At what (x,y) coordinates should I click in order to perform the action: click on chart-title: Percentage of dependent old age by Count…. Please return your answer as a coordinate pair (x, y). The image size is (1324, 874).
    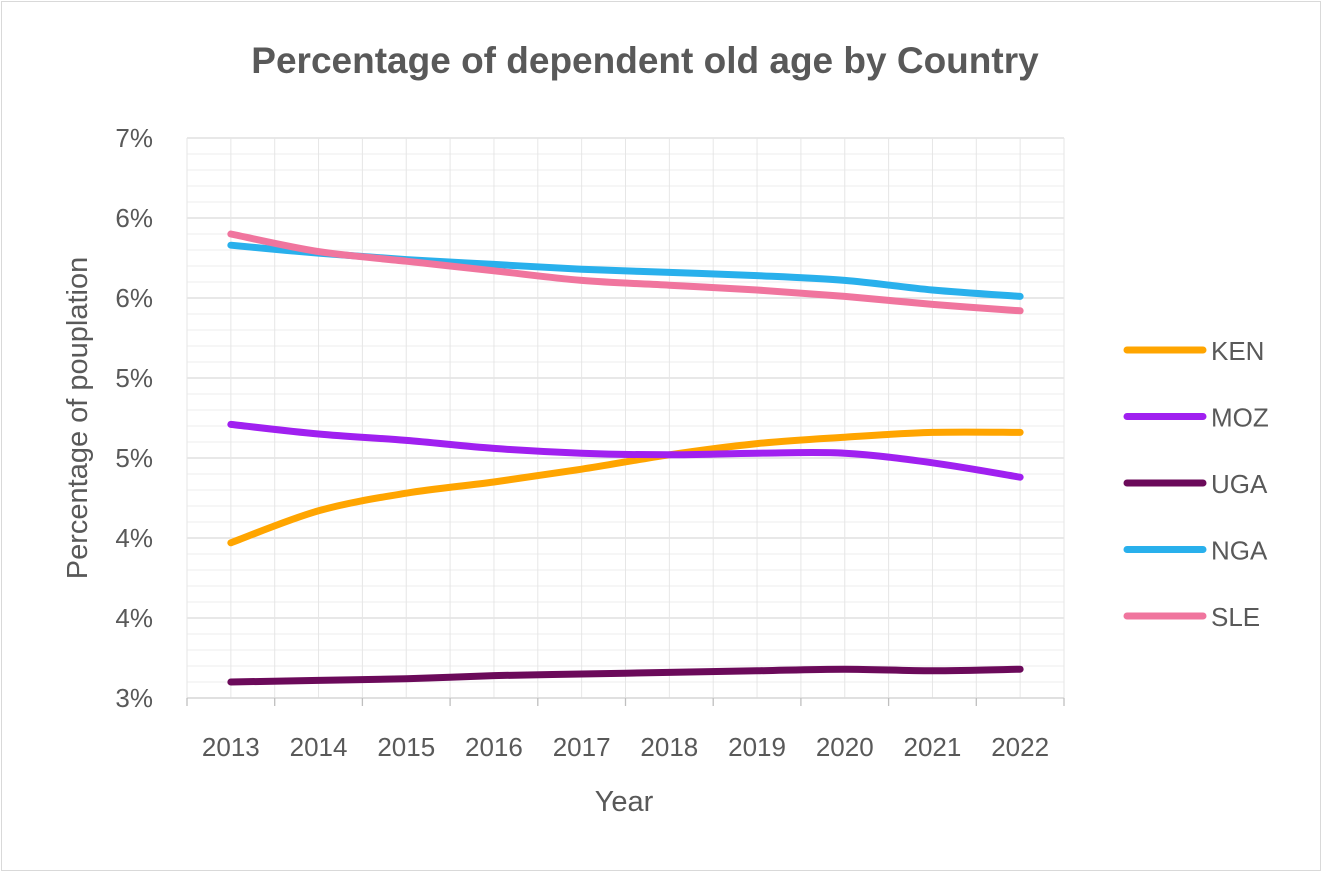
    Looking at the image, I should click on (645, 60).